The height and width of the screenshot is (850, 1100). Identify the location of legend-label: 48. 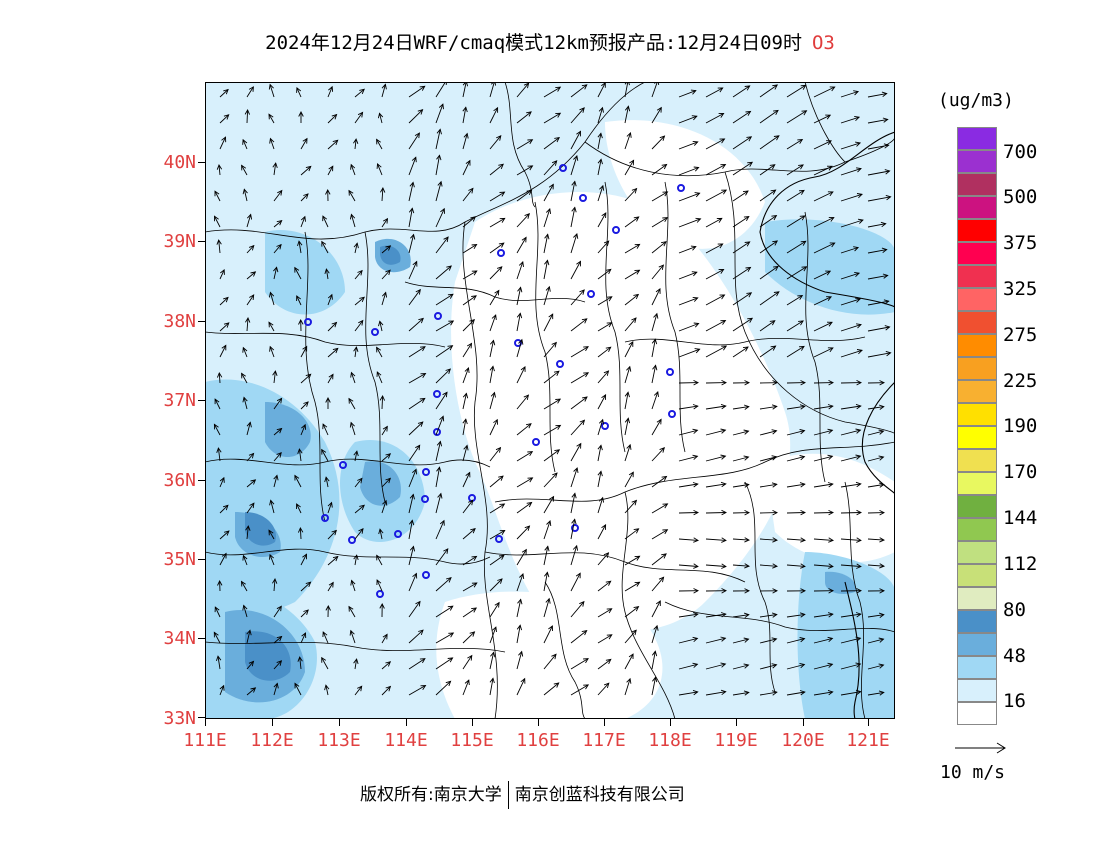
(1014, 656).